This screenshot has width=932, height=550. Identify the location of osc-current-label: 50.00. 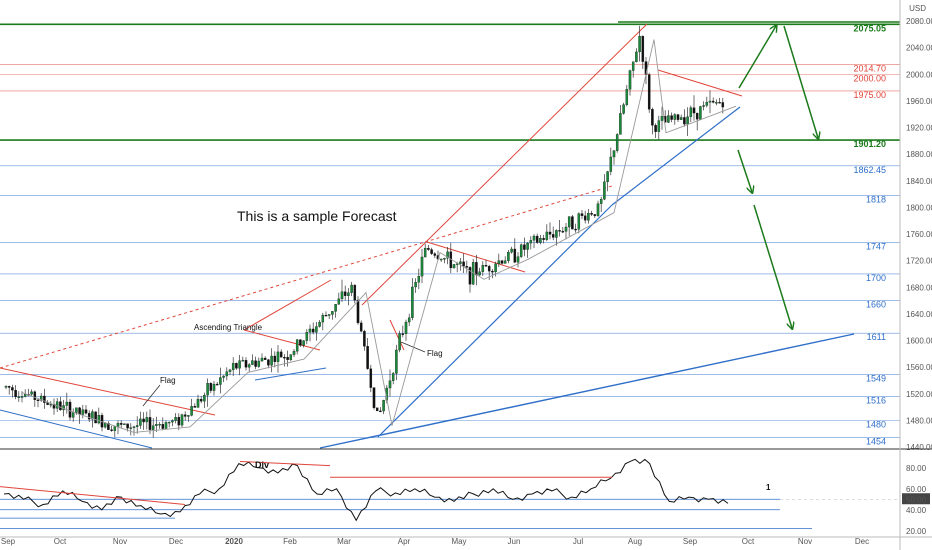
(916, 499).